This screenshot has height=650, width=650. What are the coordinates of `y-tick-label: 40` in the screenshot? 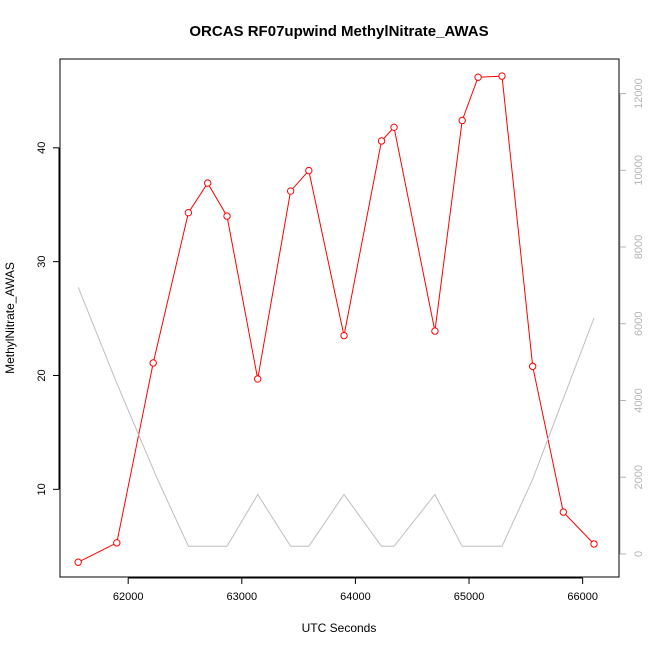 It's located at (42, 148).